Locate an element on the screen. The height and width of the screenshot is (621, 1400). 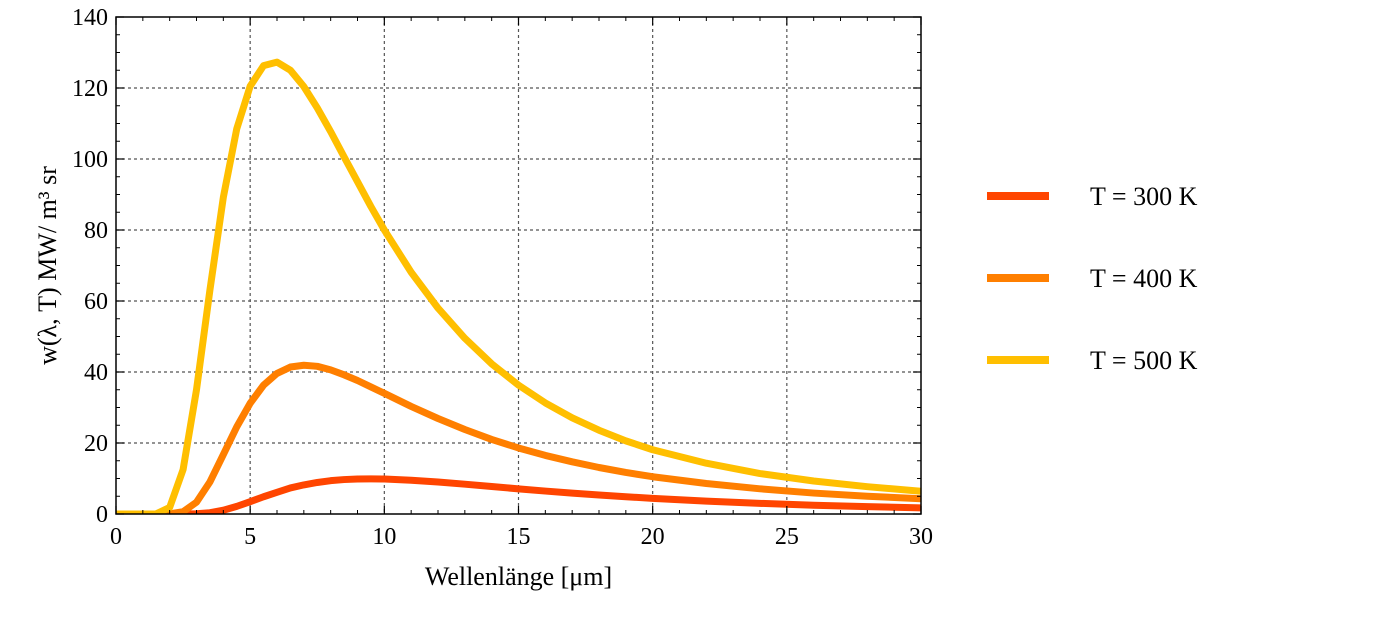
legend: T = 300 K T = 400 K T = 500 K is located at coordinates (1092, 278).